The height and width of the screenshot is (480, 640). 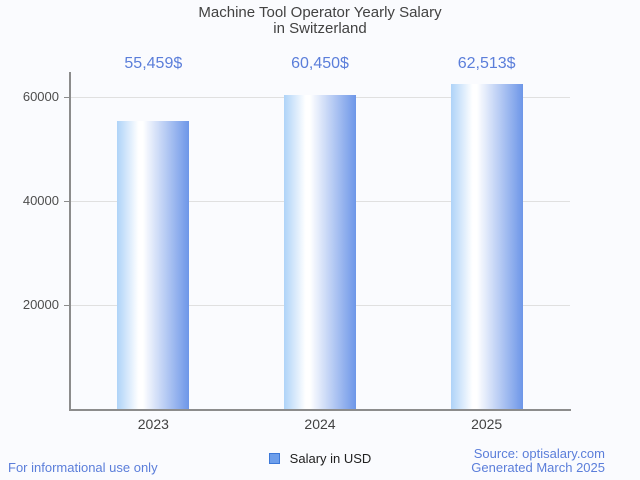 What do you see at coordinates (487, 424) in the screenshot?
I see `x-axis-label: 2025` at bounding box center [487, 424].